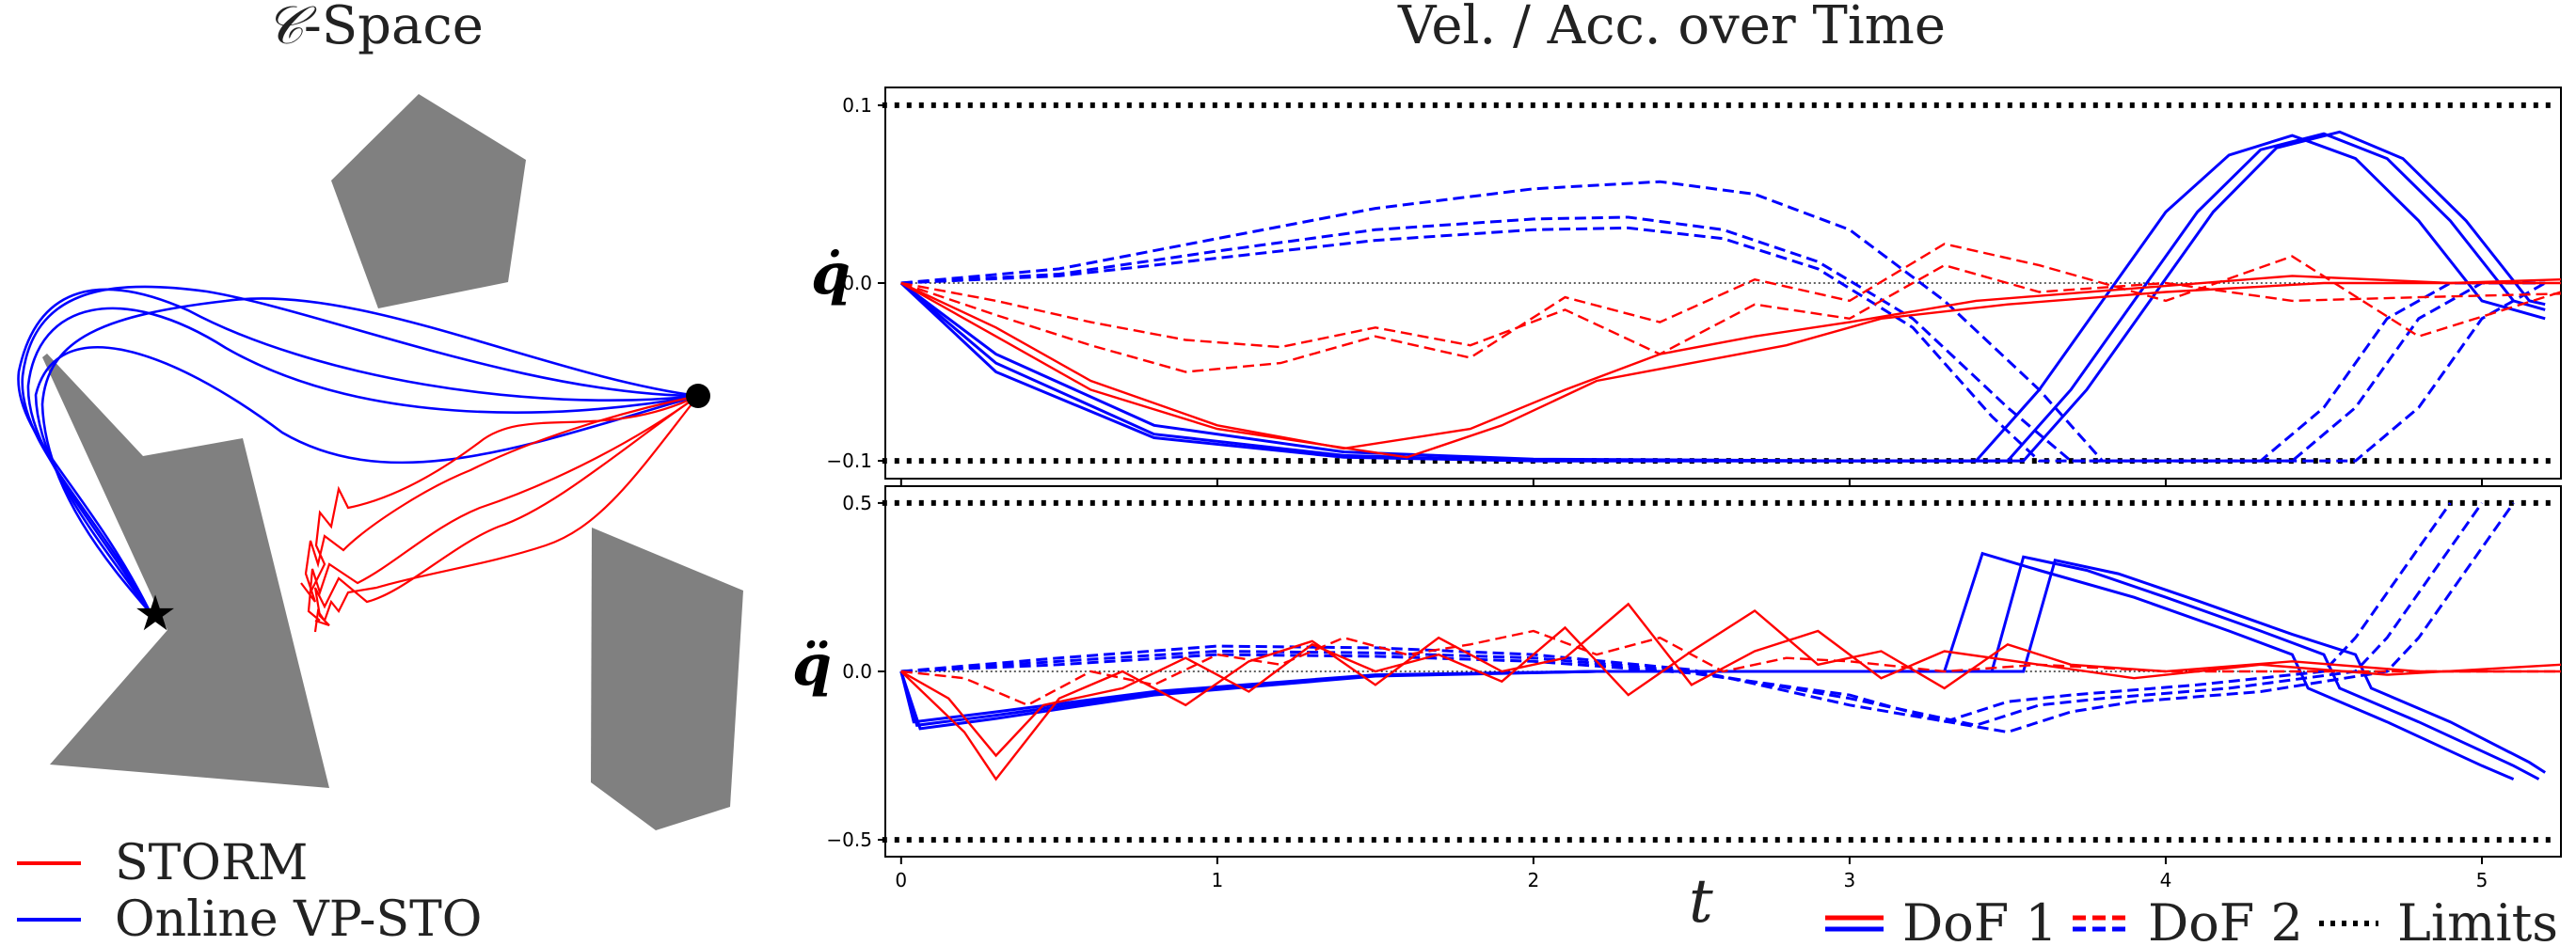 The image size is (2576, 946). I want to click on vpsto-paths, so click(358, 450).